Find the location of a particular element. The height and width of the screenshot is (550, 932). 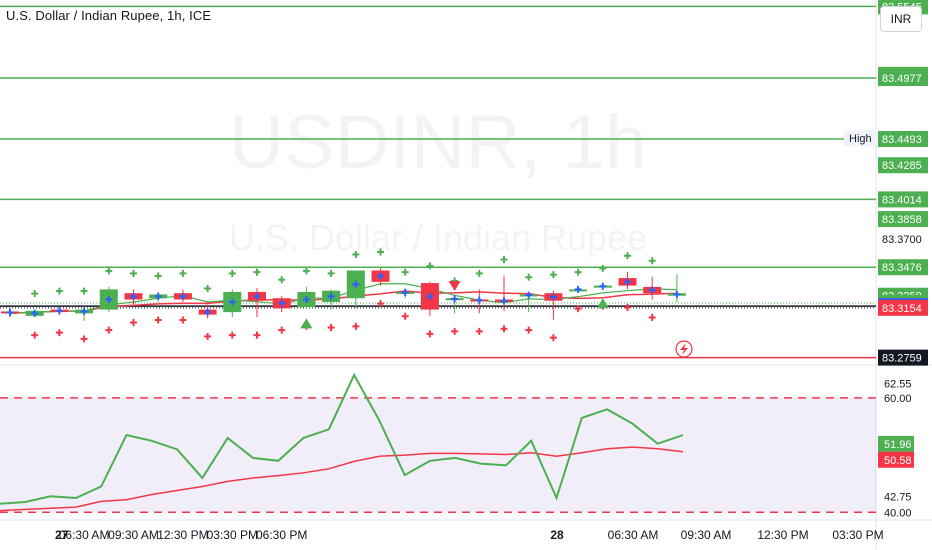

high-tag-text: High is located at coordinates (860, 139).